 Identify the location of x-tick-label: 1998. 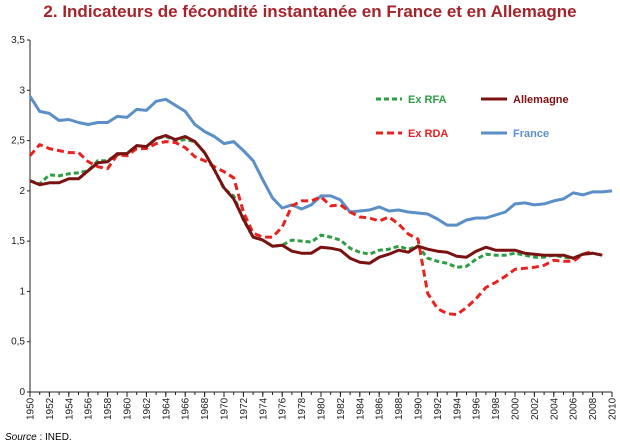
(496, 408).